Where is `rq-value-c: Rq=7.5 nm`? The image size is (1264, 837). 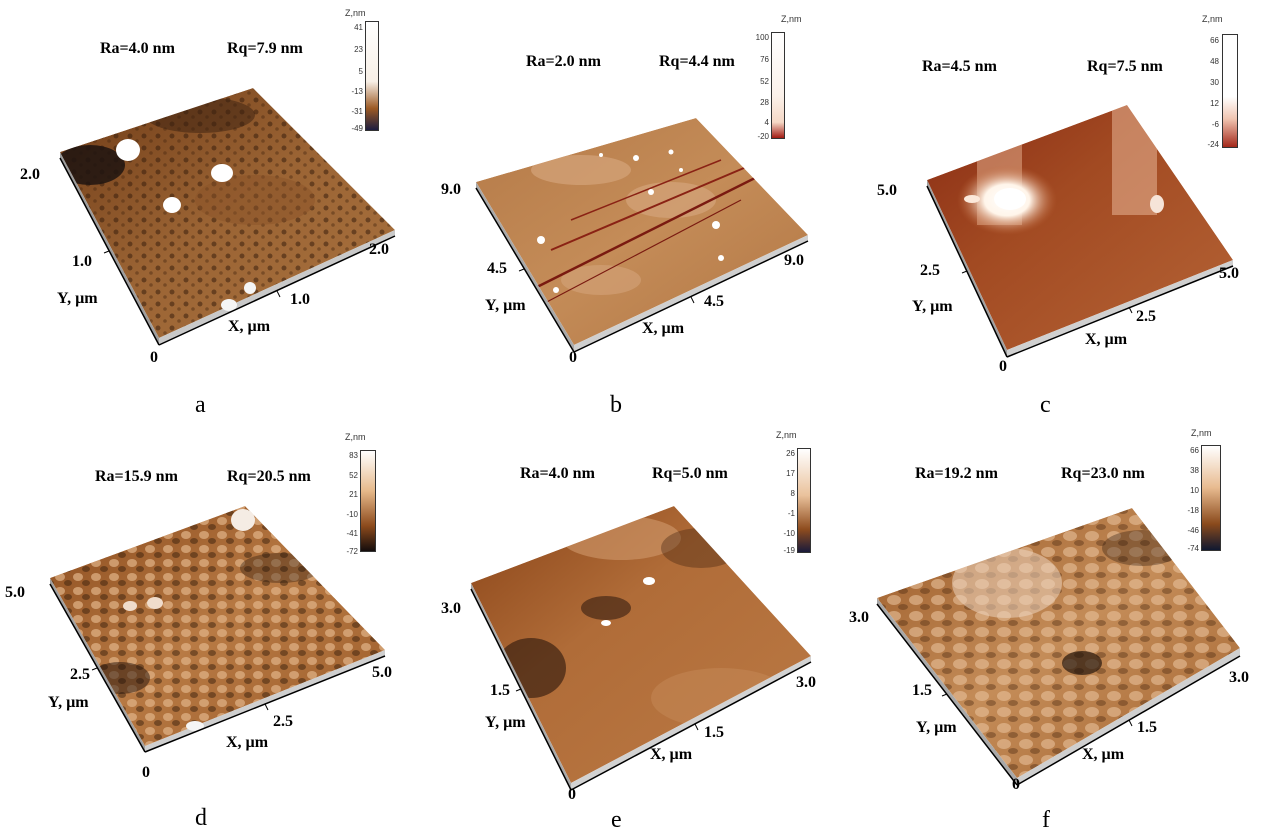 rq-value-c: Rq=7.5 nm is located at coordinates (1125, 66).